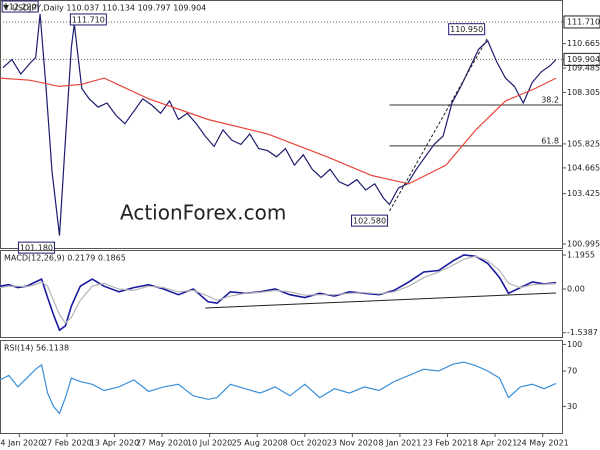 This screenshot has width=600, height=450. Describe the element at coordinates (550, 140) in the screenshot. I see `fib-label: 61.8` at that location.